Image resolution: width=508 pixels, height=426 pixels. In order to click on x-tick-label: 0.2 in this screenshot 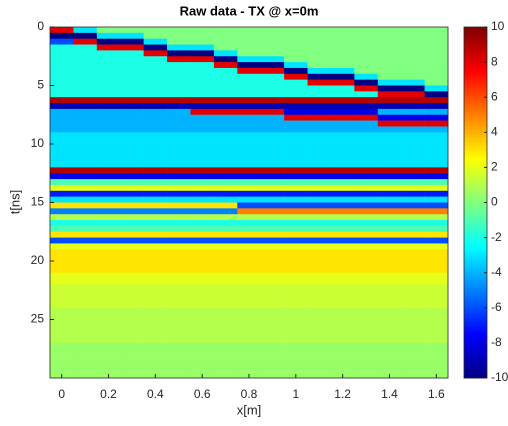, I will do `click(108, 394)`.